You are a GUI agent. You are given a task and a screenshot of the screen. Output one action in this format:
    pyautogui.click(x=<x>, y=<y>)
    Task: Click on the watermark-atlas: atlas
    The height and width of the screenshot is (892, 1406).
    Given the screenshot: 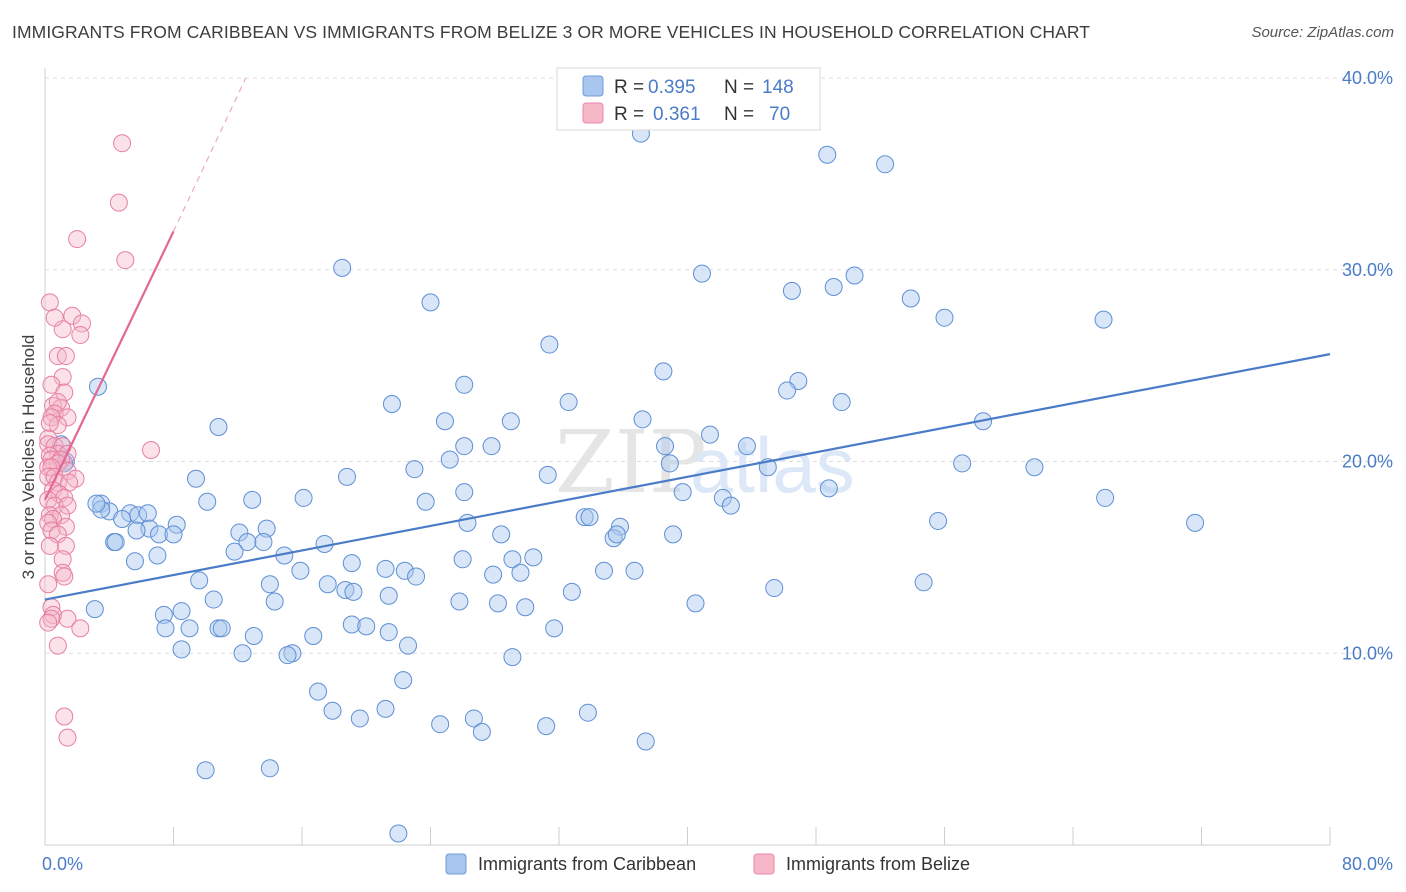 What is the action you would take?
    pyautogui.click(x=772, y=465)
    